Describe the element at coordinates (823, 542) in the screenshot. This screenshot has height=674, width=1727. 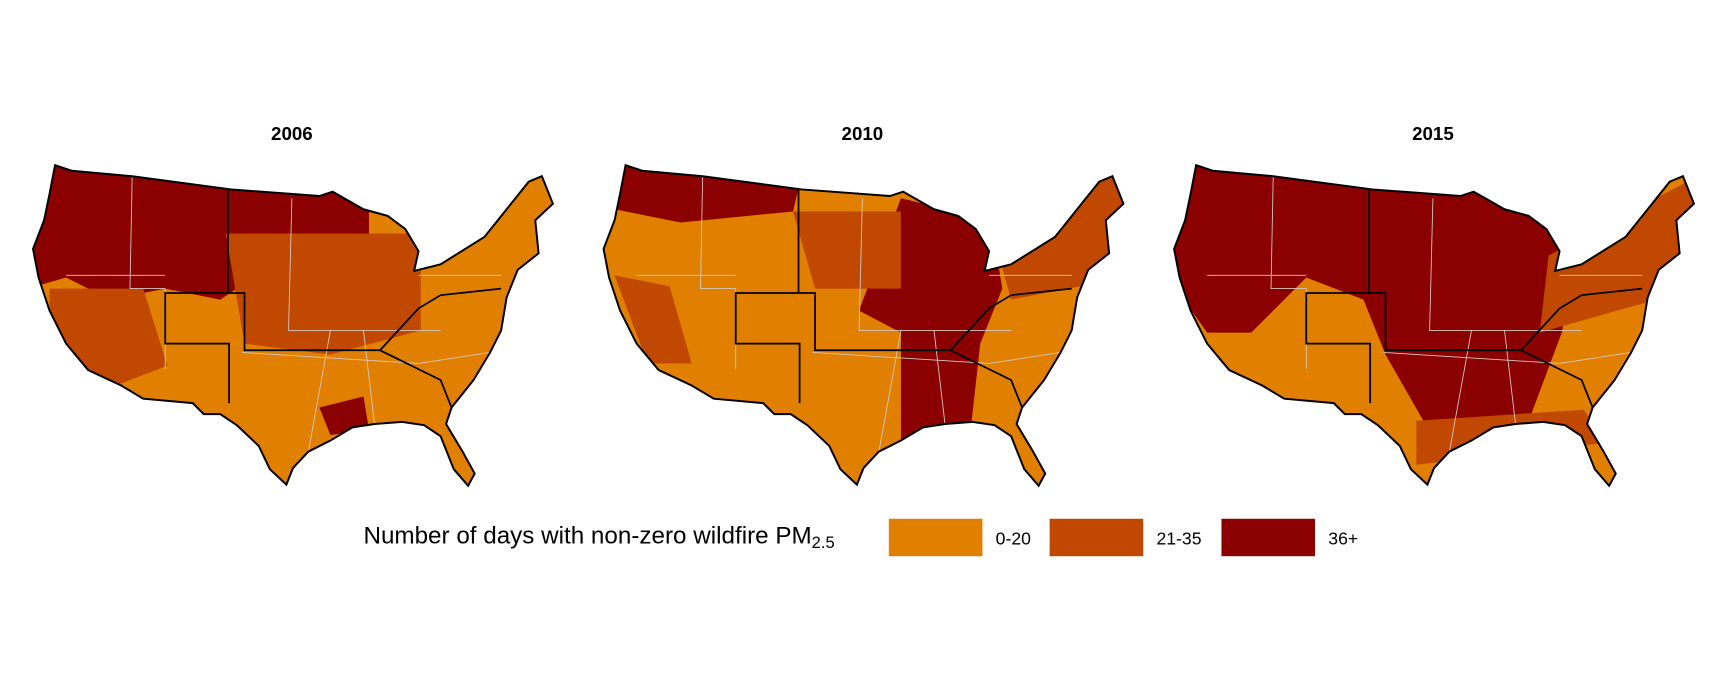
I see `legend-title-sub: 2.5` at that location.